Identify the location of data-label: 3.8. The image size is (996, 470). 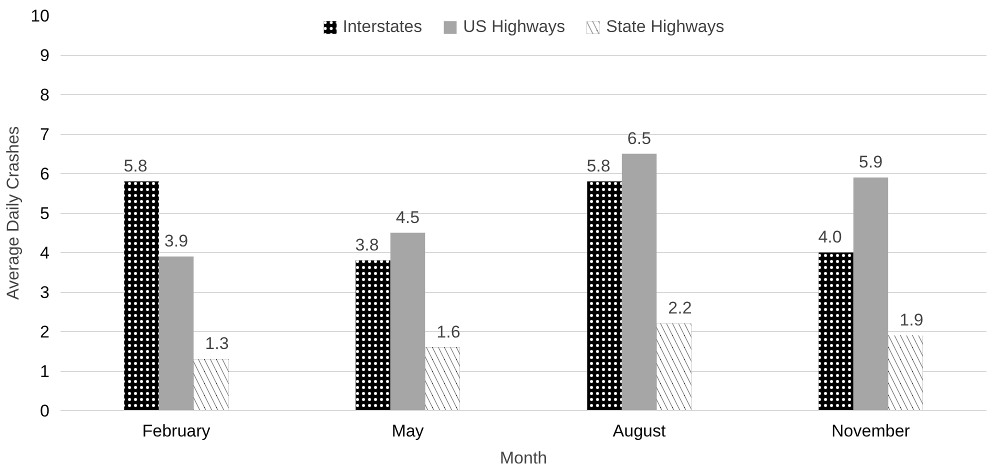
(367, 244).